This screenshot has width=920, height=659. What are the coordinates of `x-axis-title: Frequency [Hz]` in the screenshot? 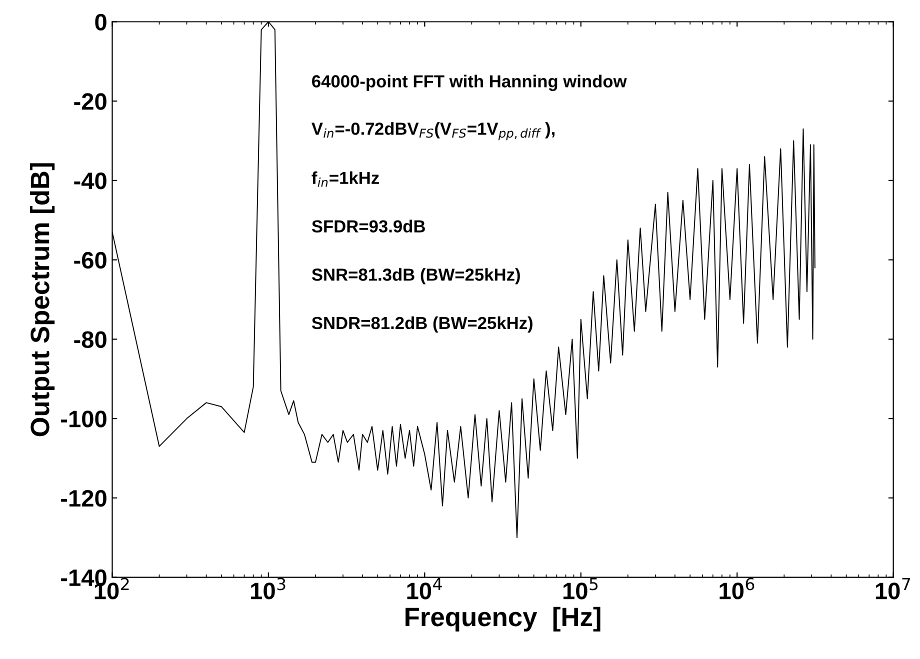 It's located at (503, 619).